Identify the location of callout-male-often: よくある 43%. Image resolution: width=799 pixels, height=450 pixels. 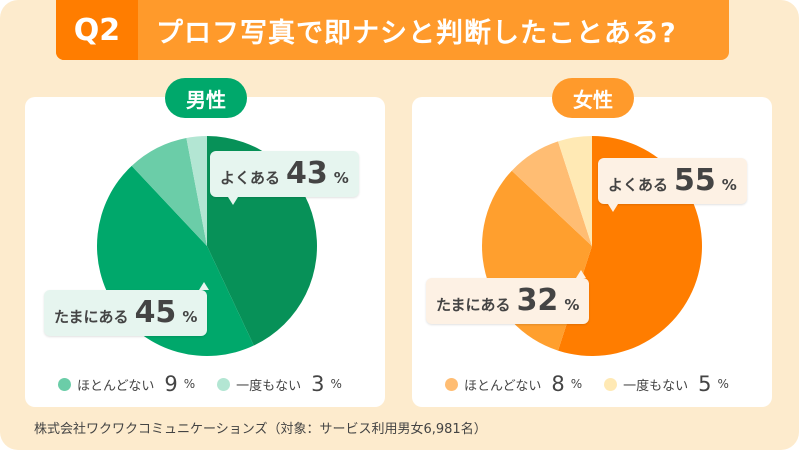
(284, 178).